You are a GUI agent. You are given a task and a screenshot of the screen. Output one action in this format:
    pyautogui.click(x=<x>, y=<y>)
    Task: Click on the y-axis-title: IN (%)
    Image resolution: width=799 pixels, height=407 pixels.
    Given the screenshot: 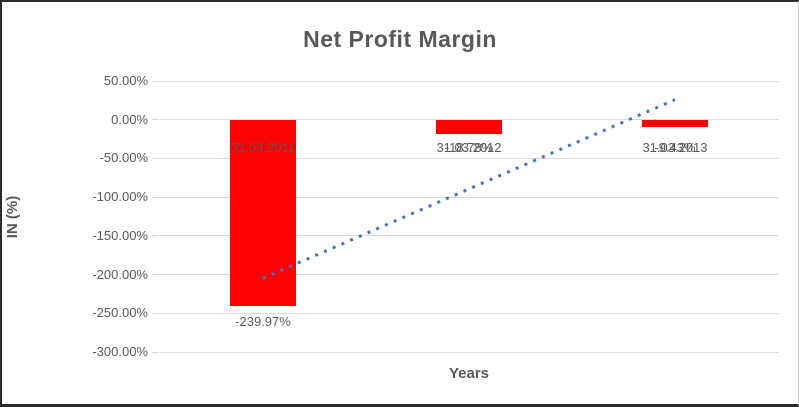 What is the action you would take?
    pyautogui.click(x=12, y=217)
    